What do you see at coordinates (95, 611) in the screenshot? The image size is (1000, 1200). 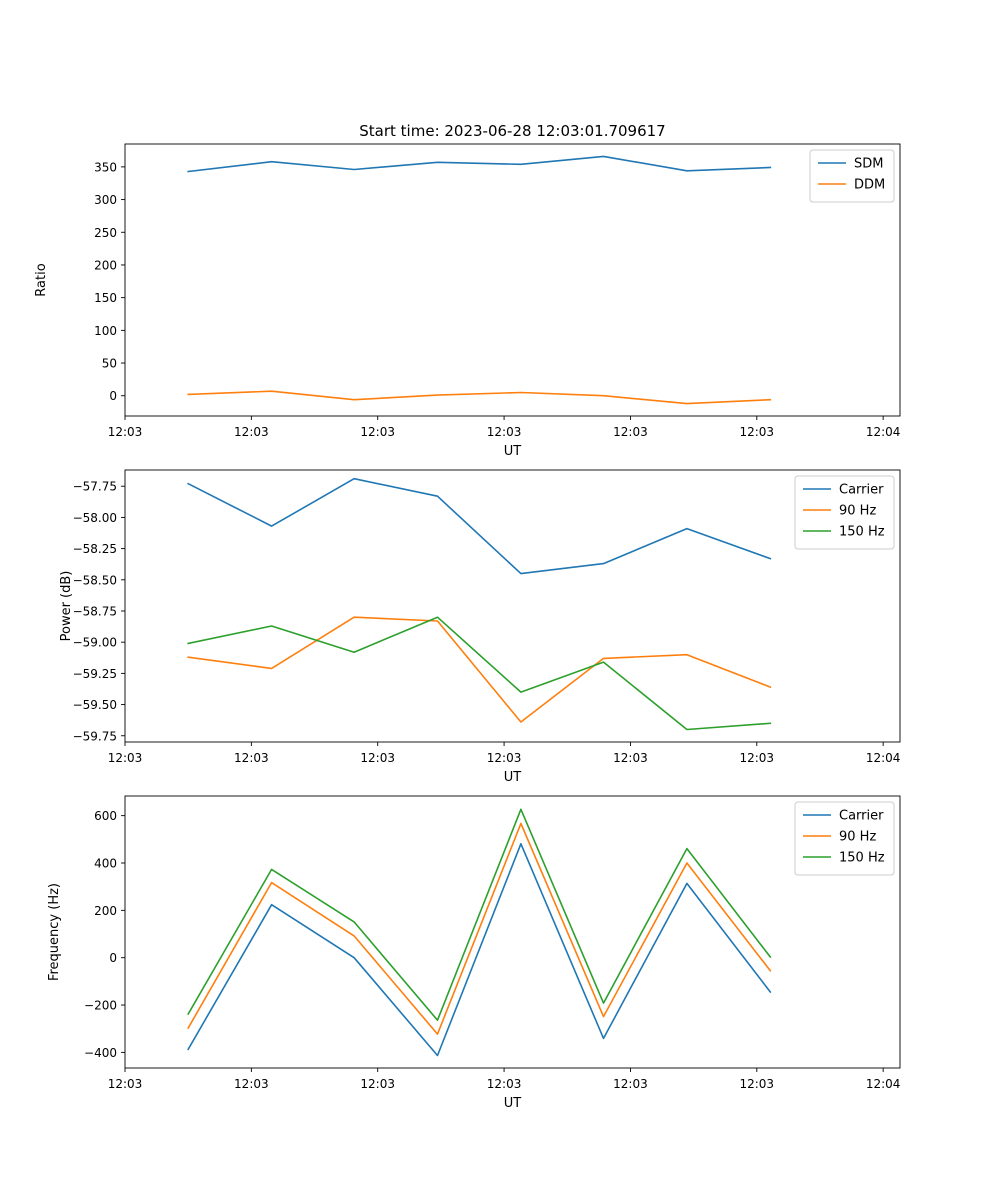 I see `y-tick-label: −58.75` at bounding box center [95, 611].